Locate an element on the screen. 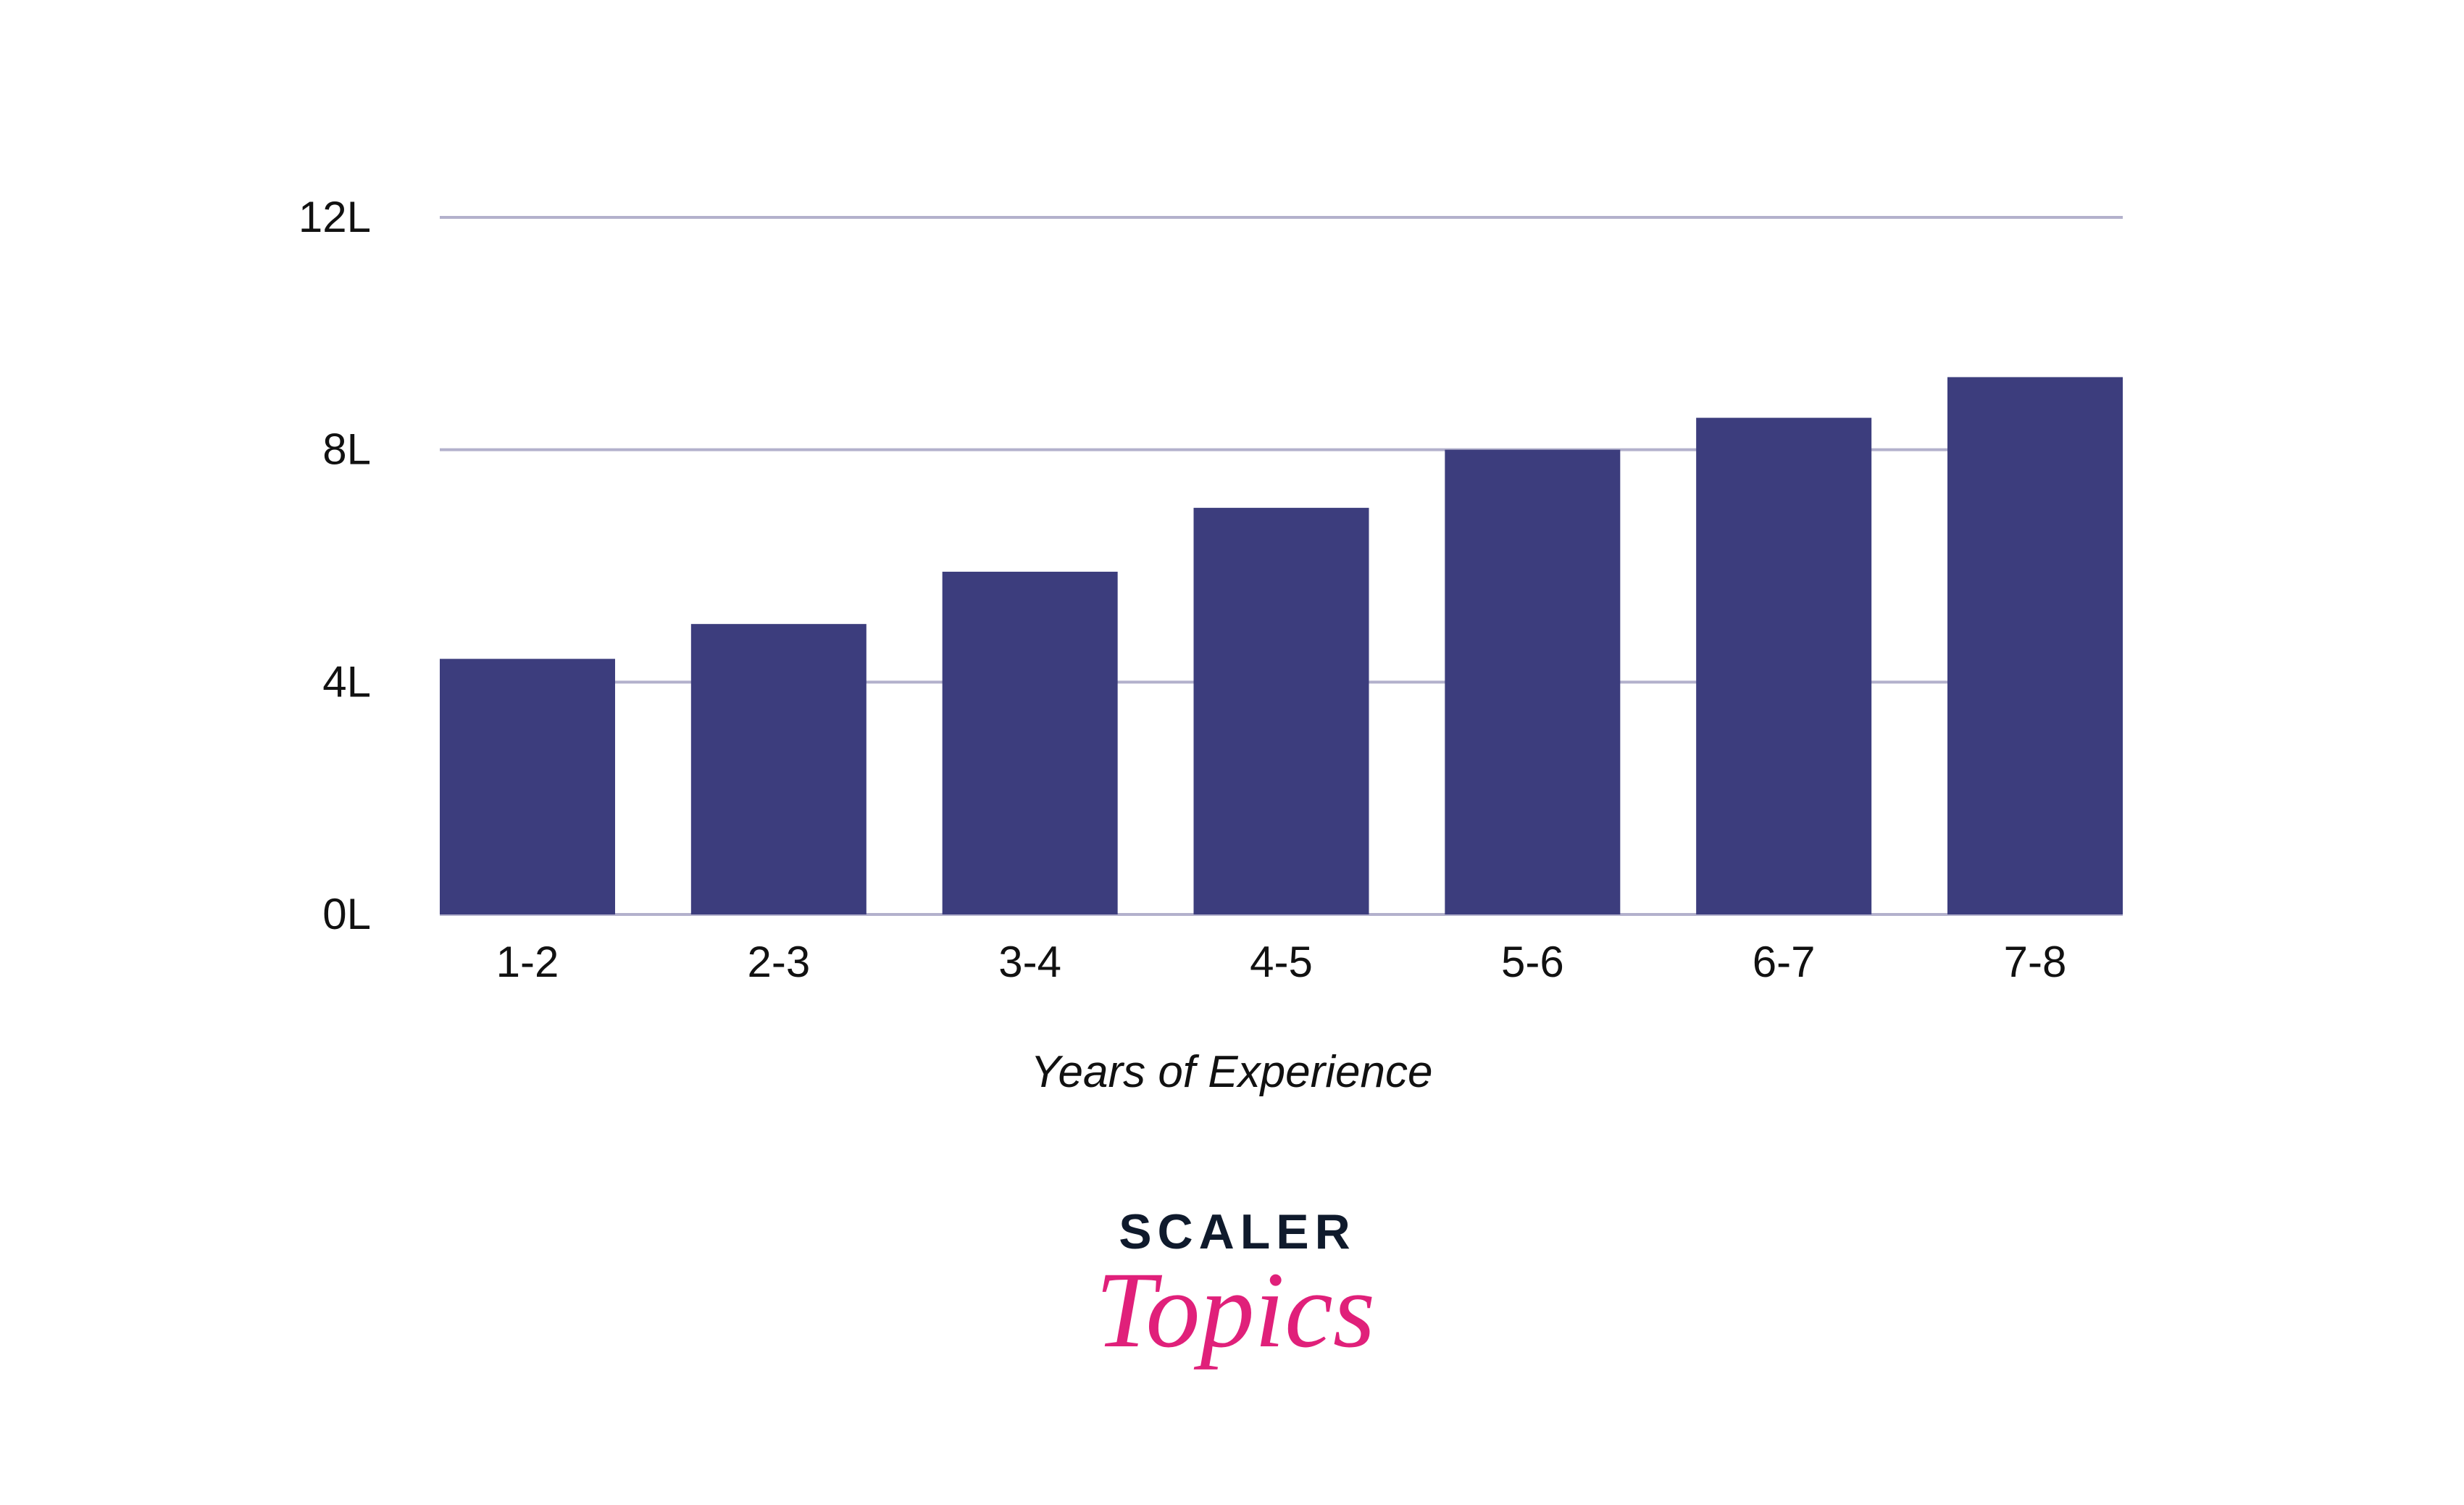 The width and height of the screenshot is (2464, 1505). x-axis-title: Years of Experience is located at coordinates (1232, 1072).